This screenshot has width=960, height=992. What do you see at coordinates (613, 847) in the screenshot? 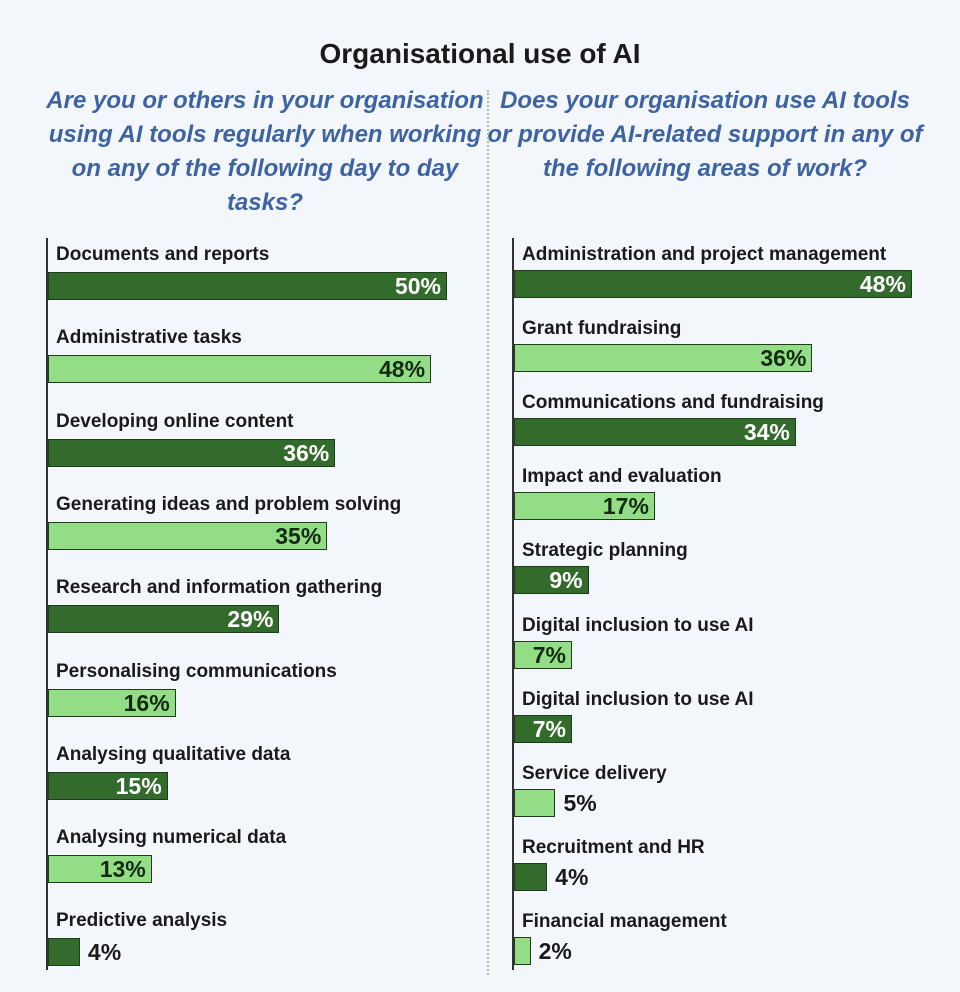
I see `category-label: Recruitment and HR` at bounding box center [613, 847].